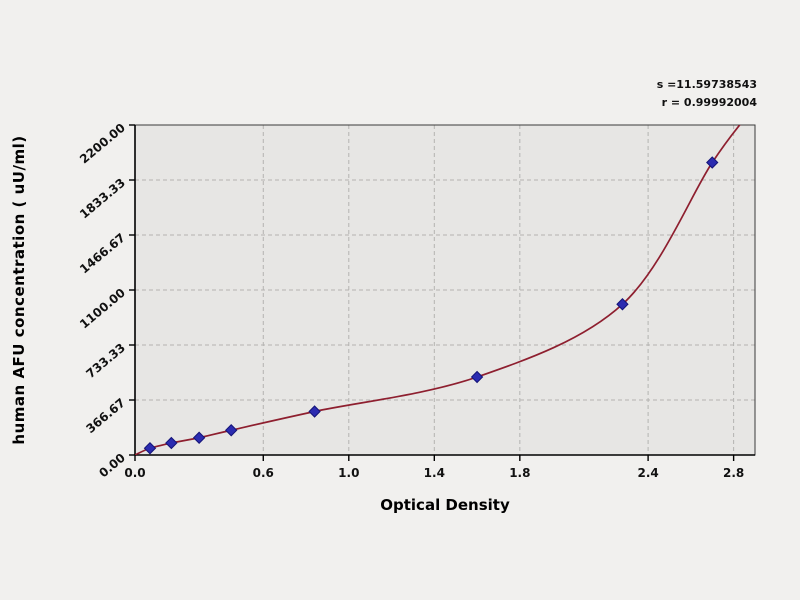  I want to click on x-tick-label: 0.6, so click(263, 473).